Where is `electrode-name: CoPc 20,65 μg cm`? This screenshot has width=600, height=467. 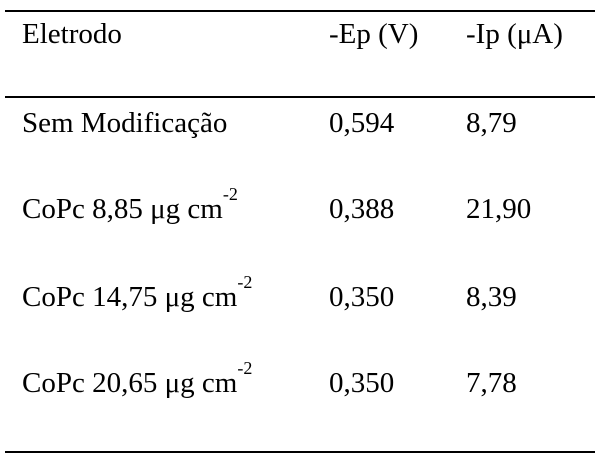 electrode-name: CoPc 20,65 μg cm is located at coordinates (130, 383).